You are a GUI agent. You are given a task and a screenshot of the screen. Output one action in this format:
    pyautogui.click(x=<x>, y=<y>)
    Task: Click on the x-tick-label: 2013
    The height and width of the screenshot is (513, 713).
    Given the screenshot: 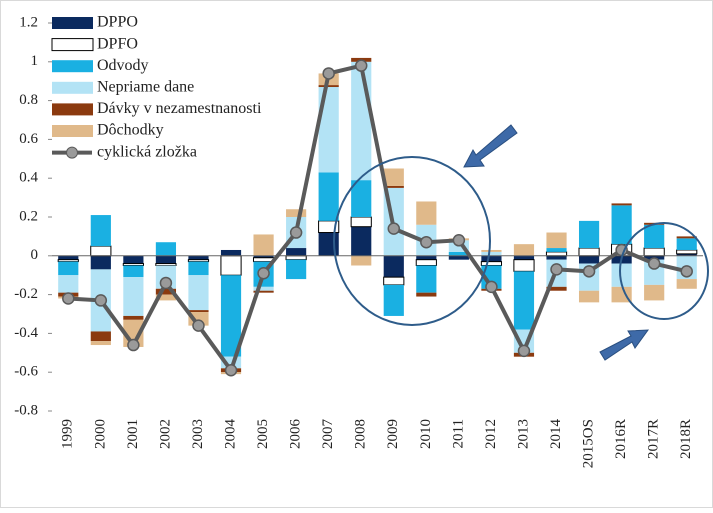 What is the action you would take?
    pyautogui.click(x=523, y=434)
    